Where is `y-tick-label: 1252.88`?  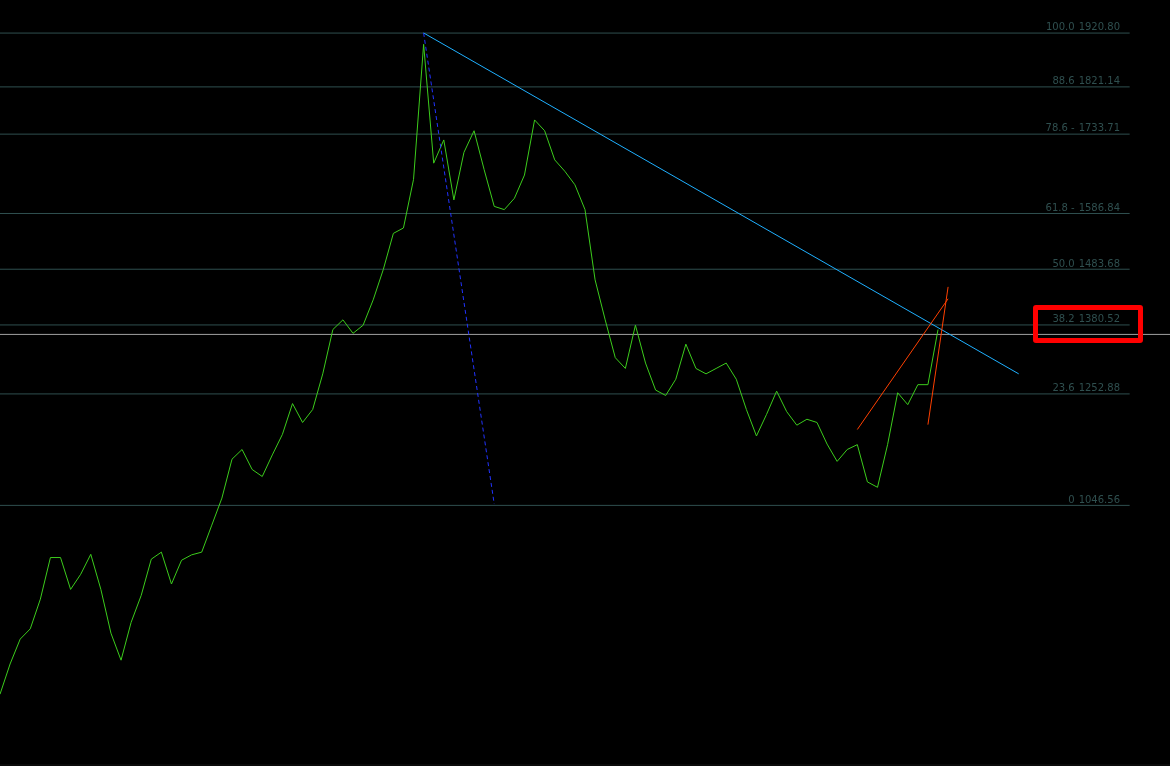
y-tick-label: 1252.88 is located at coordinates (1099, 388).